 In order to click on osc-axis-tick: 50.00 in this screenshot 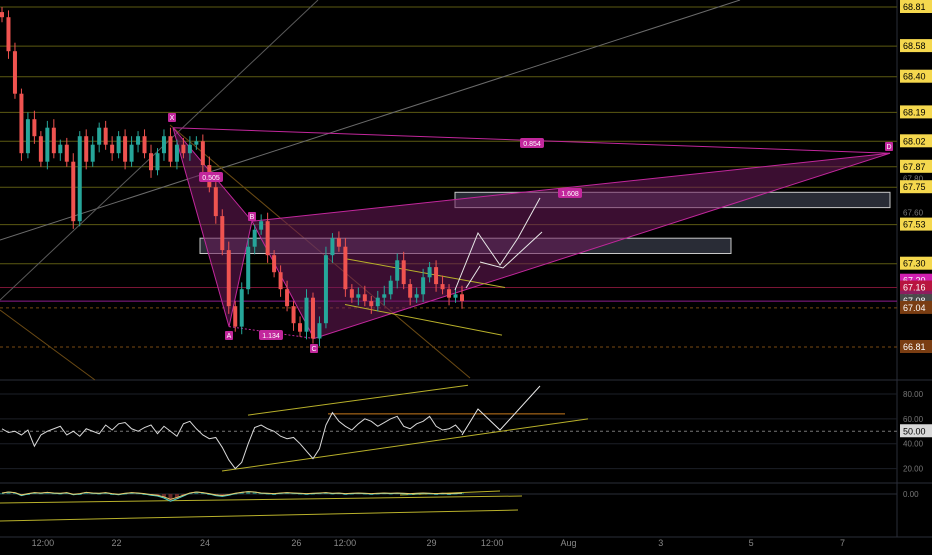, I will do `click(916, 431)`.